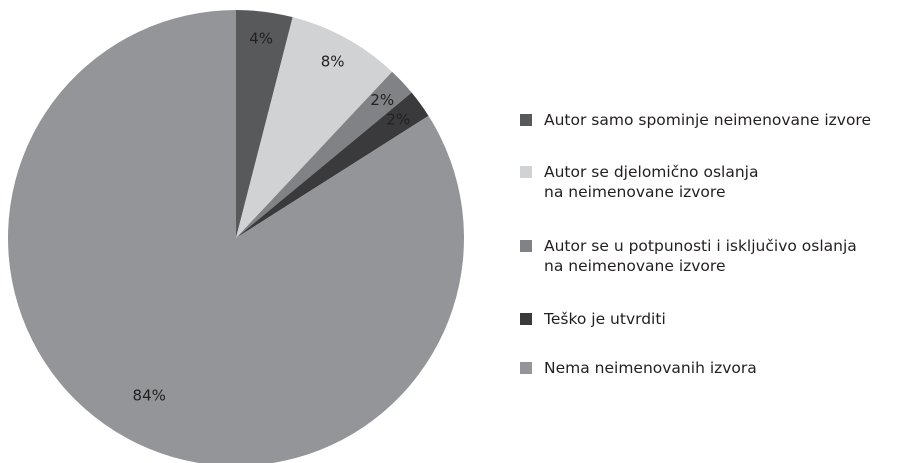 The image size is (910, 463). Describe the element at coordinates (149, 395) in the screenshot. I see `data-label: 84%` at that location.